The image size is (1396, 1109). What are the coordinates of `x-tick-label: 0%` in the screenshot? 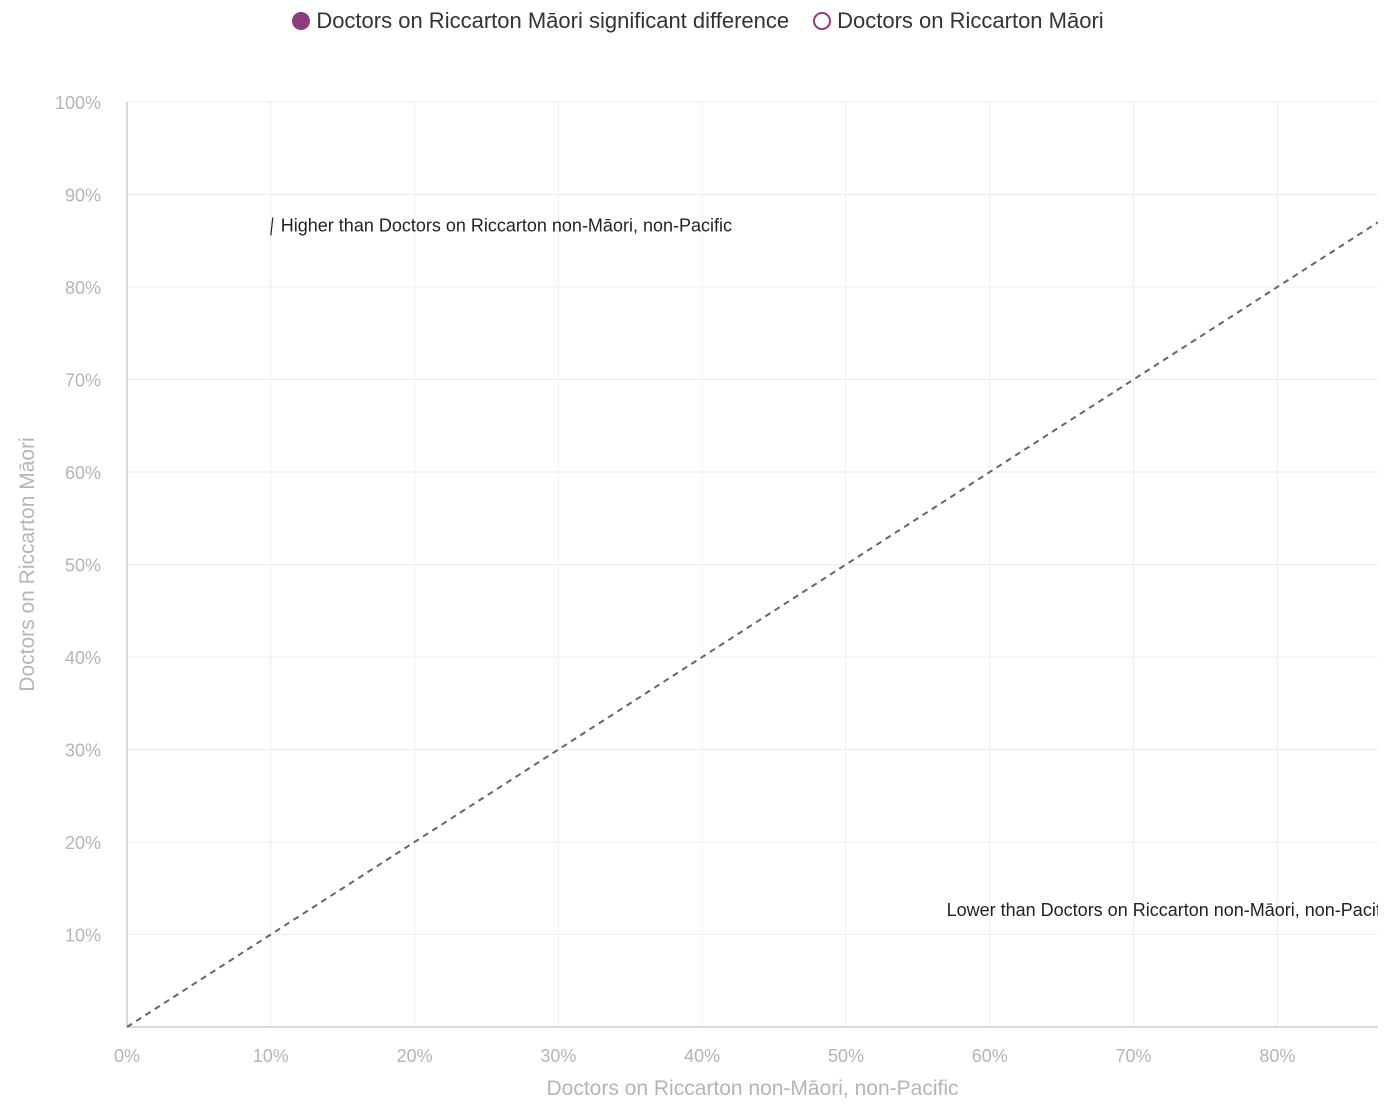 It's located at (127, 1056).